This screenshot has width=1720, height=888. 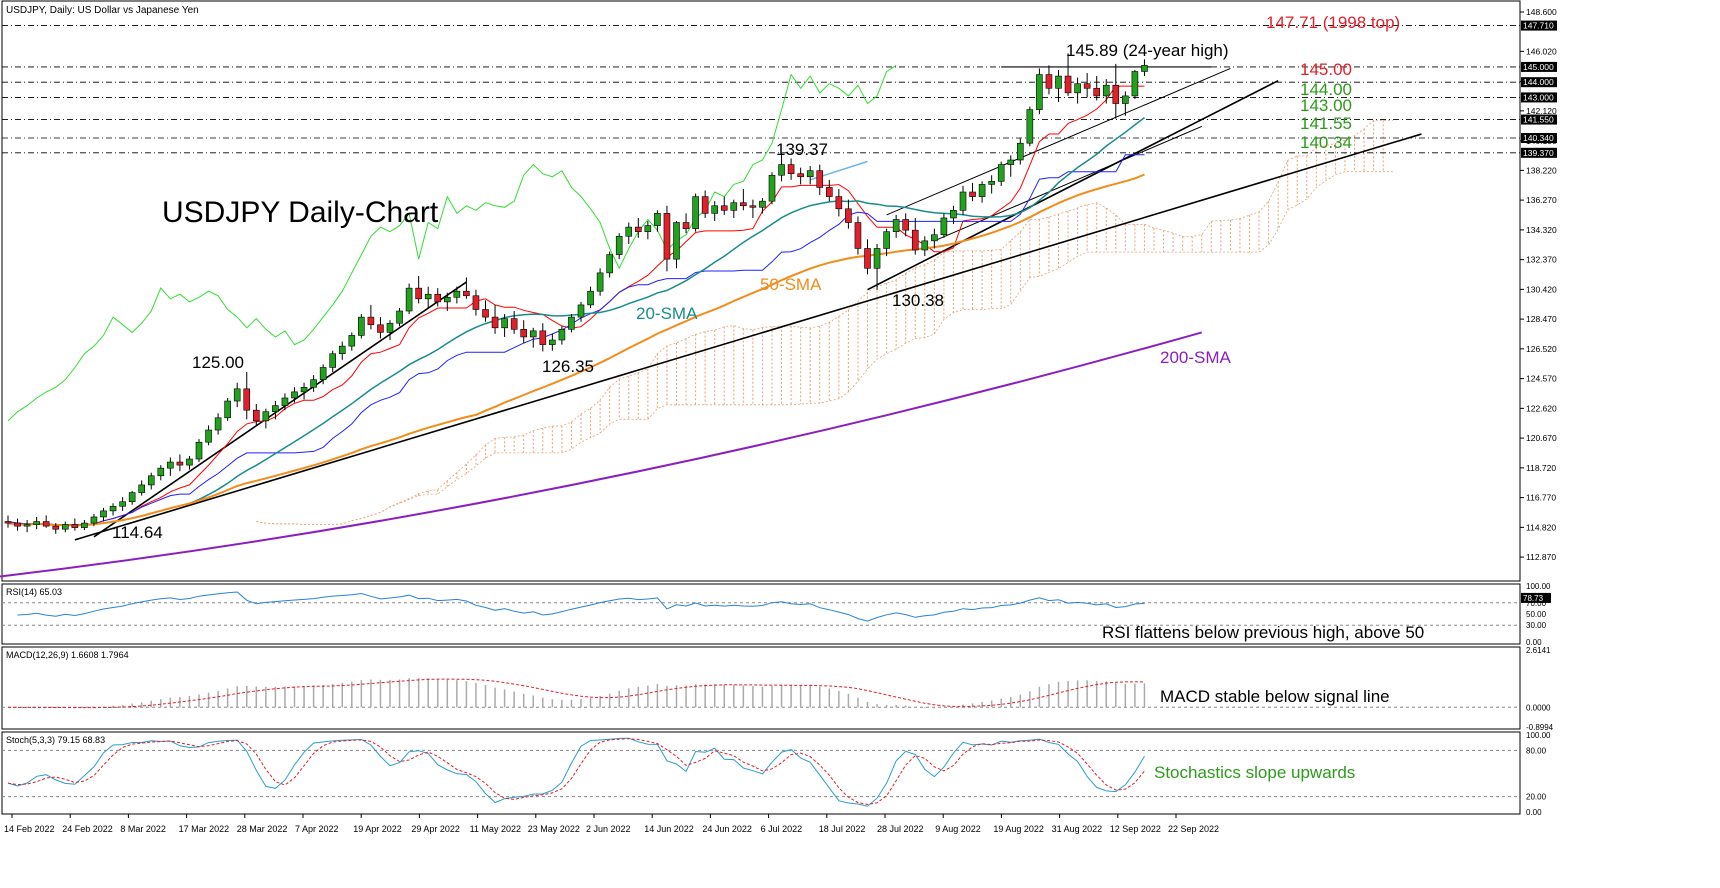 I want to click on channel-upper, so click(x=1058, y=141).